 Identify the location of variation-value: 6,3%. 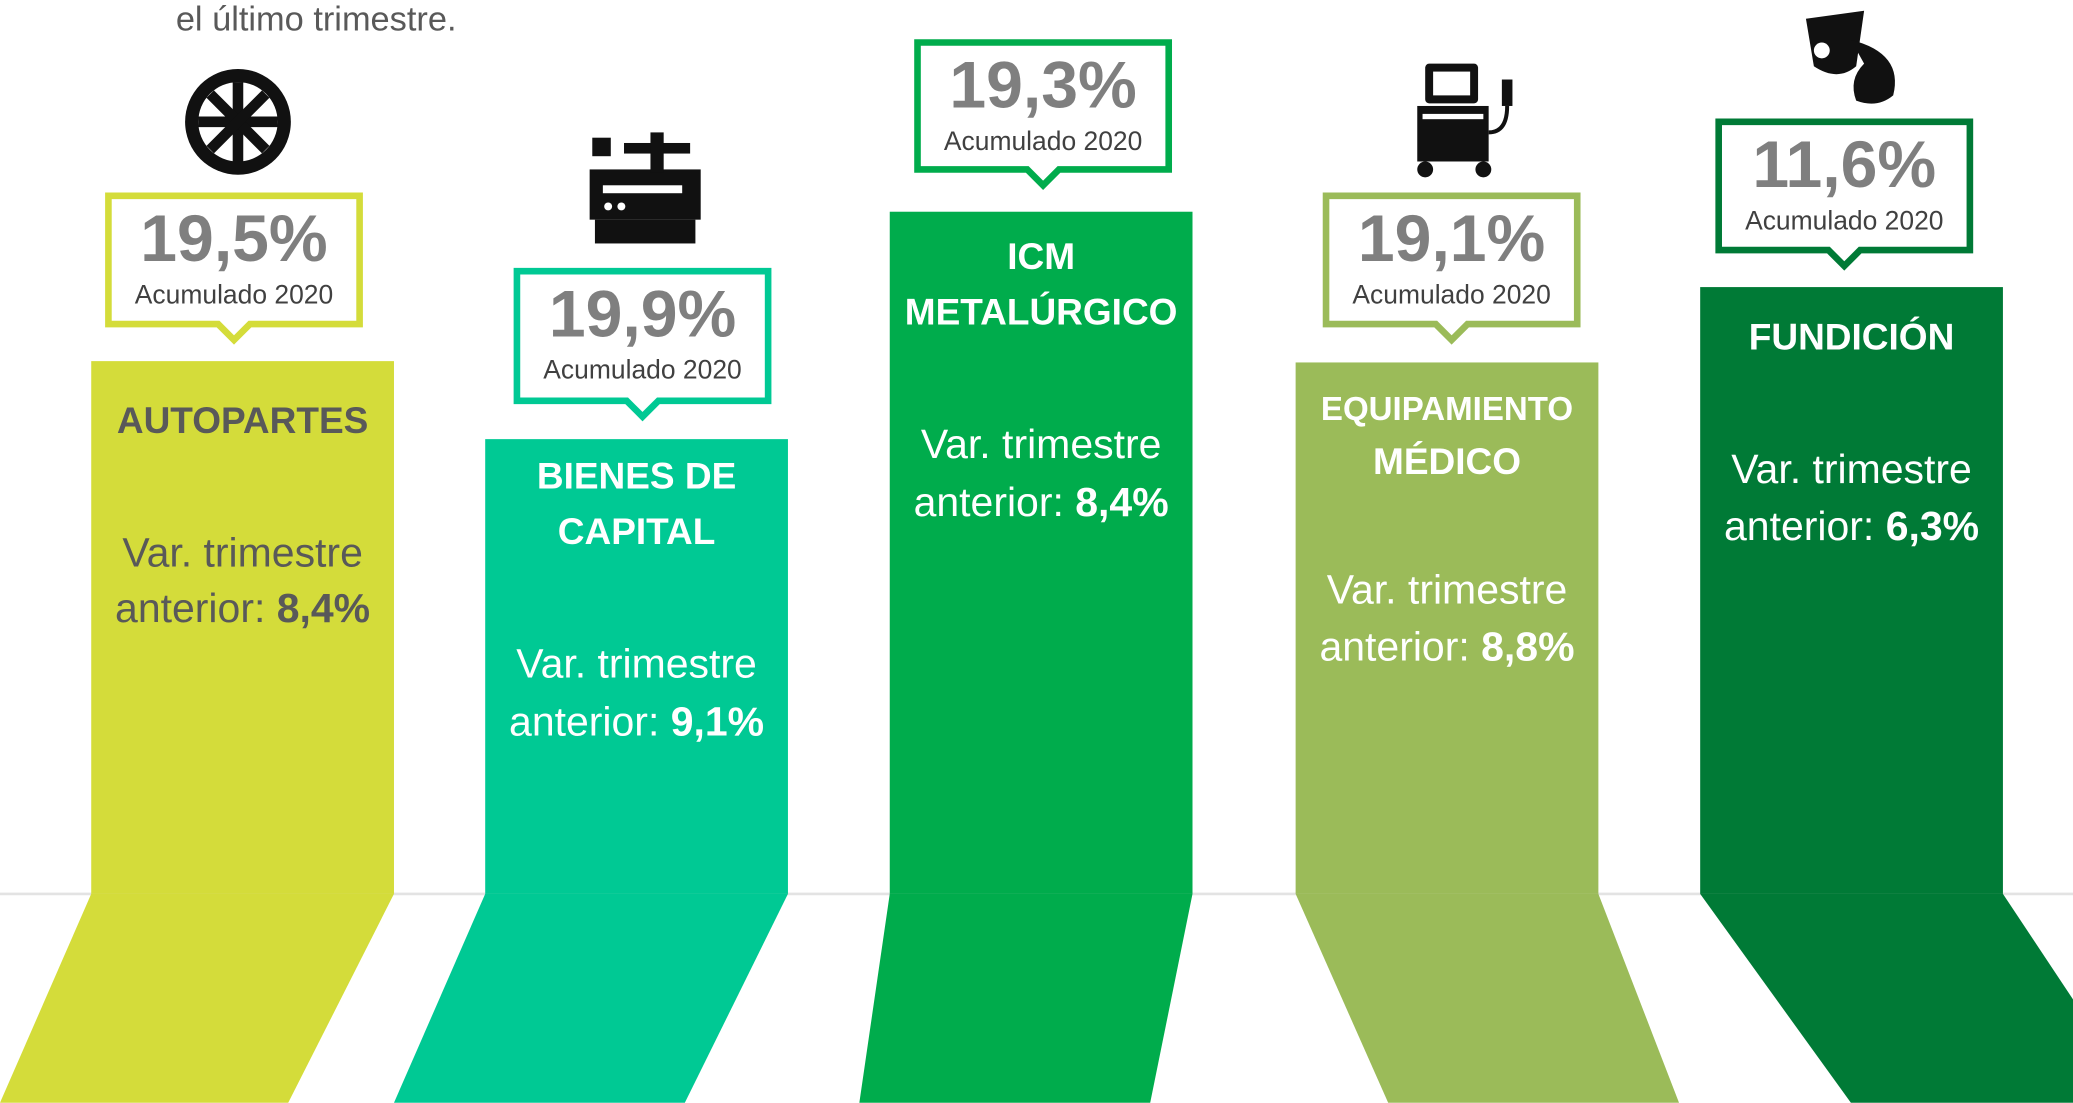
(1932, 526).